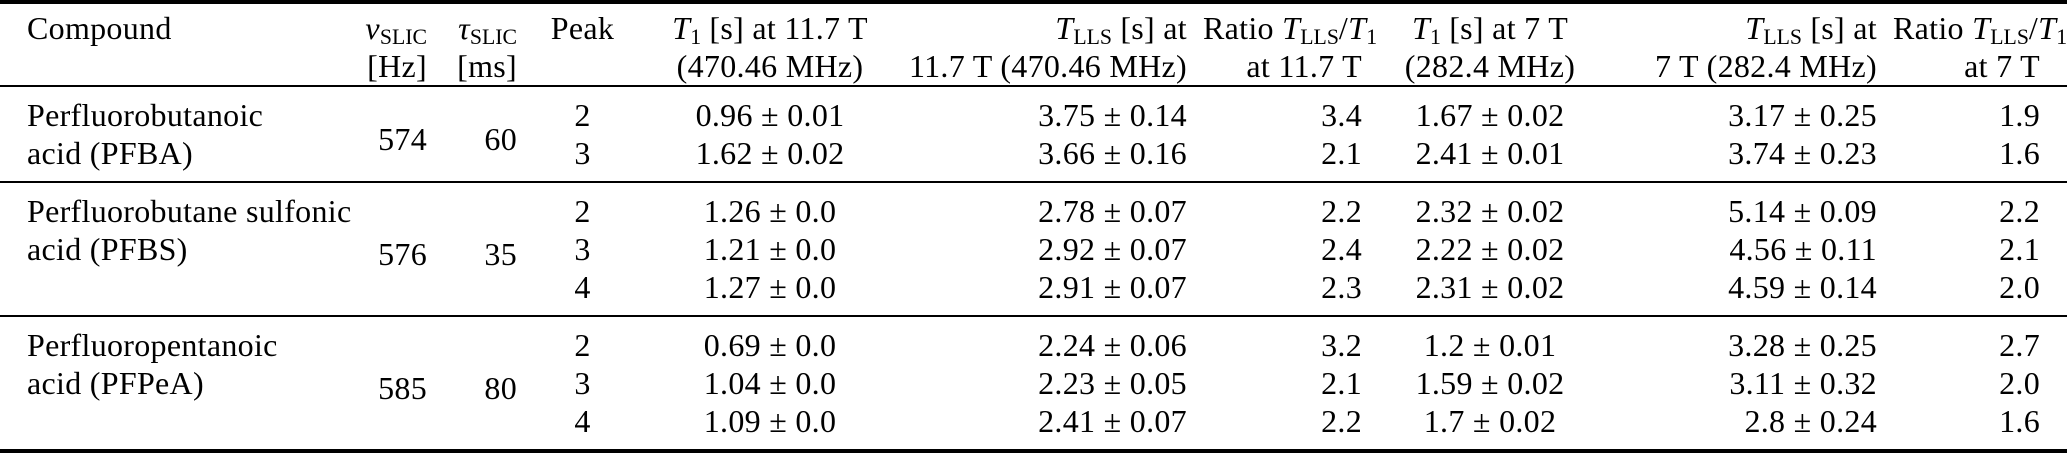  Describe the element at coordinates (2019, 345) in the screenshot. I see `ratio-7-value: 2.7` at that location.